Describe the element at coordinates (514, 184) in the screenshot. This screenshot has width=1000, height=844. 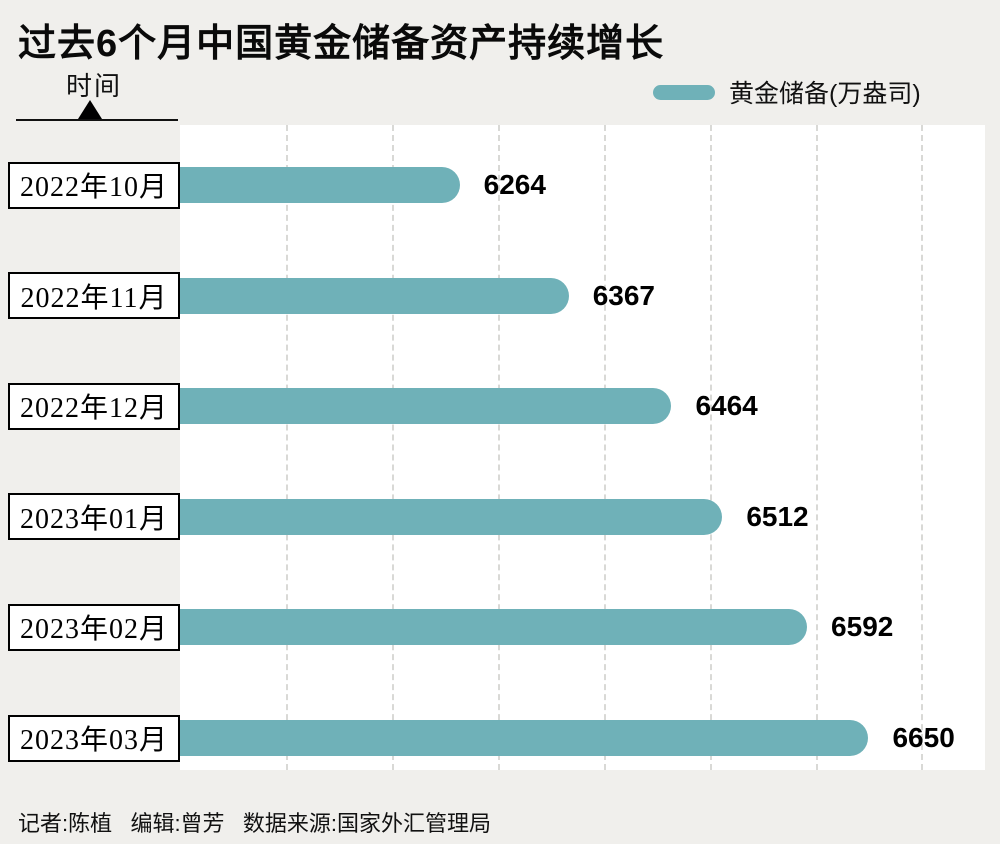
I see `value-label: 6264` at that location.